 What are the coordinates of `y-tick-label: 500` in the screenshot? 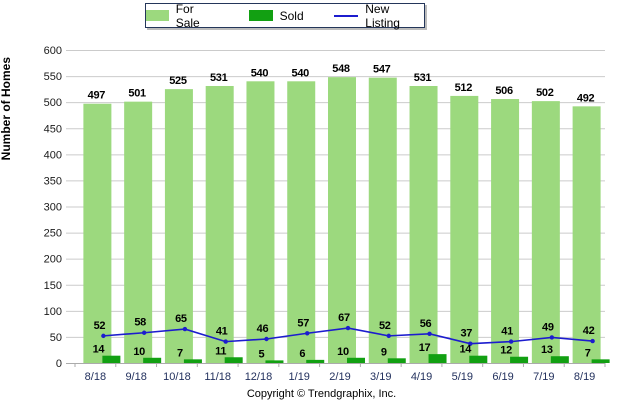 It's located at (53, 103).